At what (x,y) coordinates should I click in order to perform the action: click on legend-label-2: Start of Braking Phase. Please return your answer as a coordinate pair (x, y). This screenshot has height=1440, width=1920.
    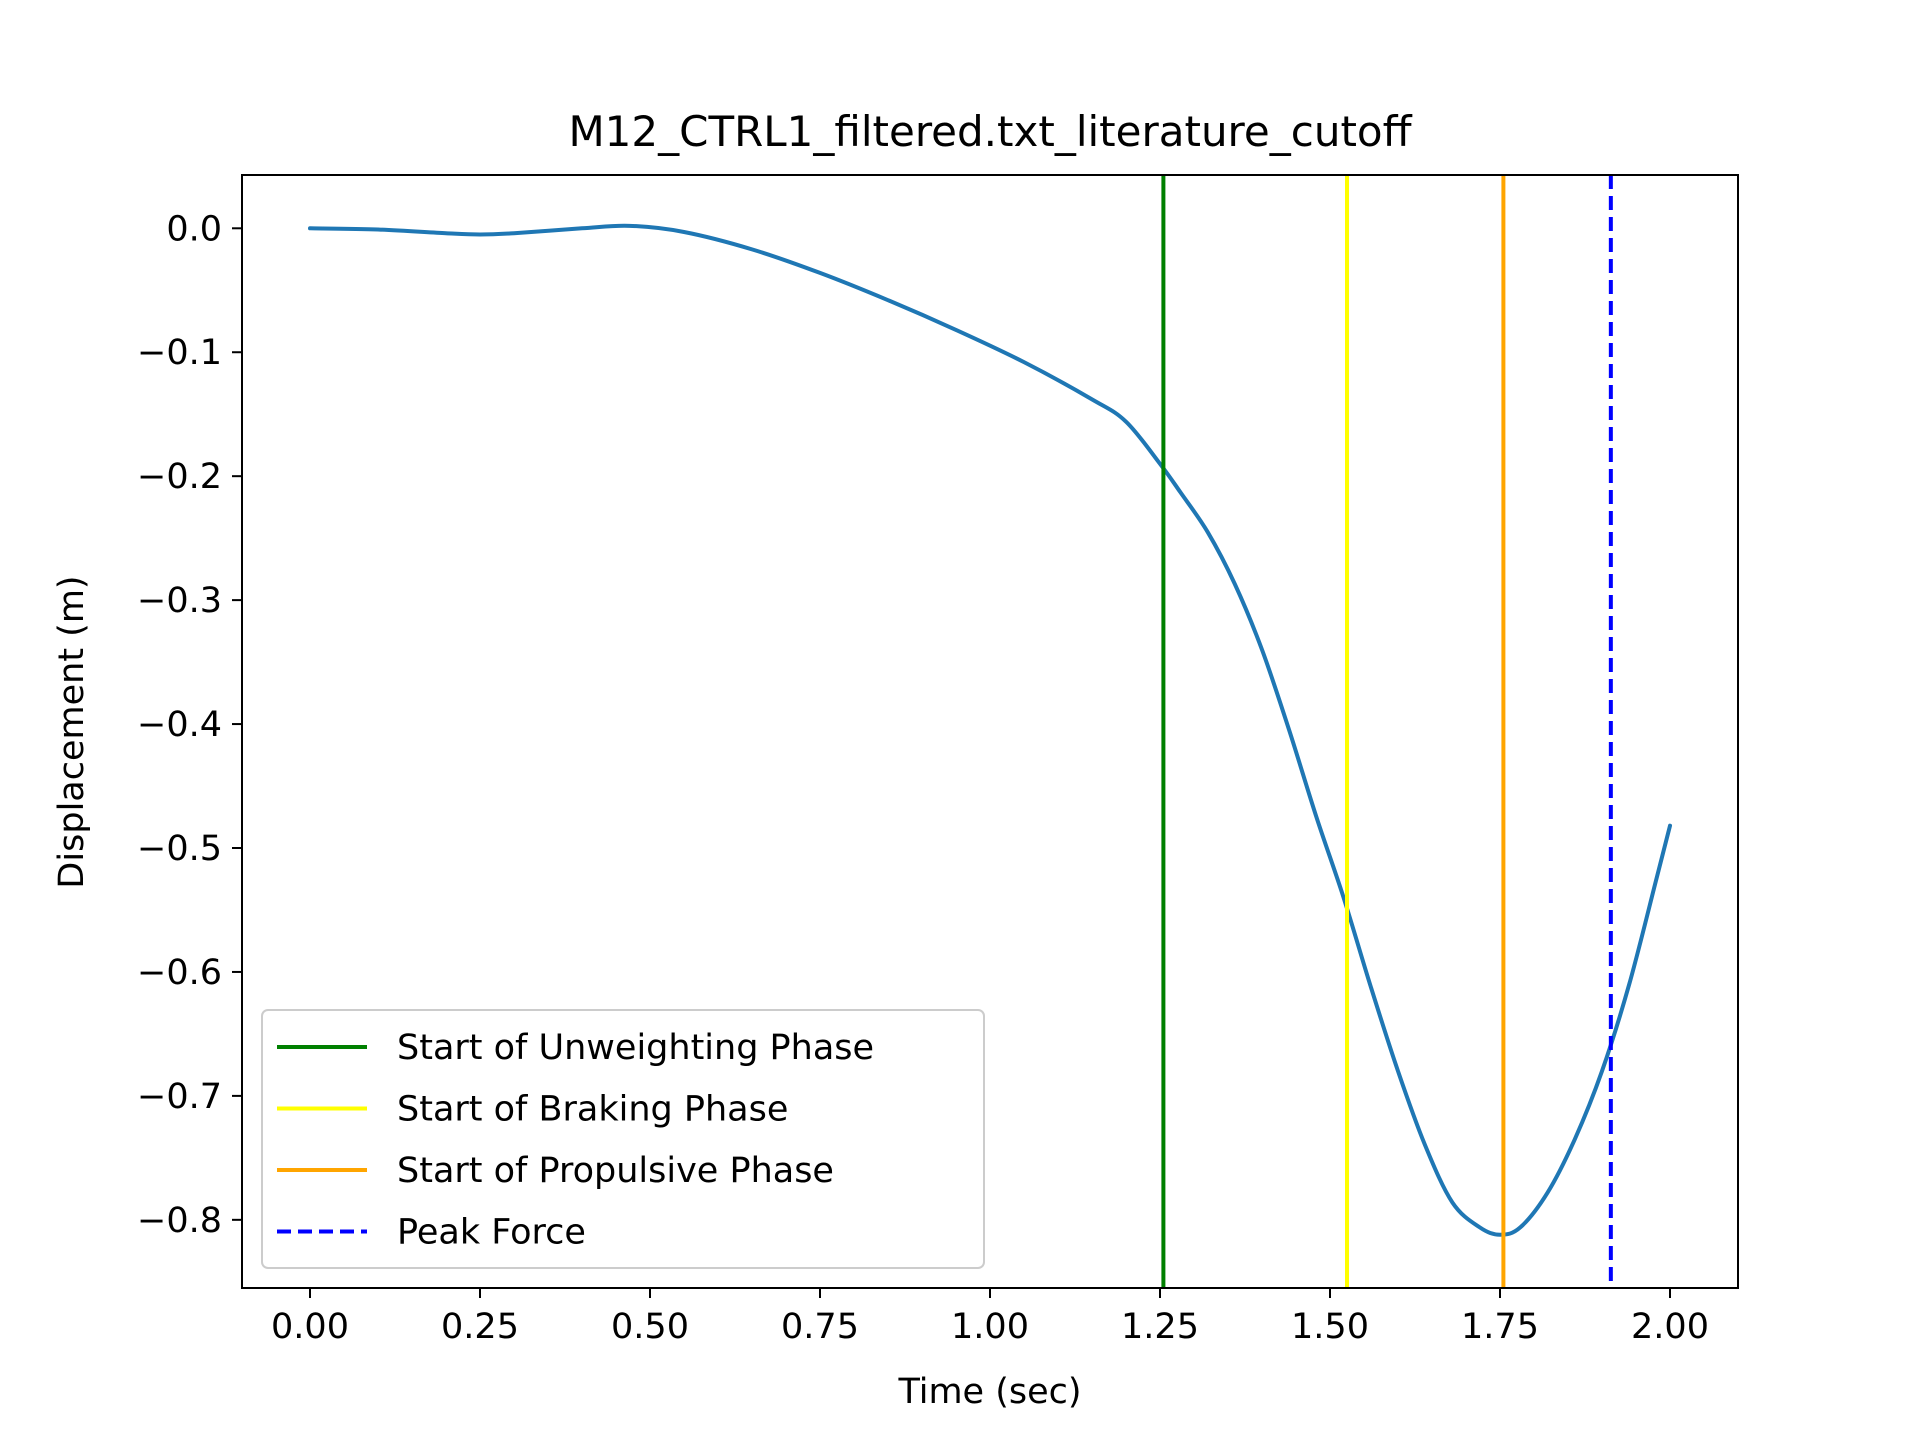
    Looking at the image, I should click on (592, 1110).